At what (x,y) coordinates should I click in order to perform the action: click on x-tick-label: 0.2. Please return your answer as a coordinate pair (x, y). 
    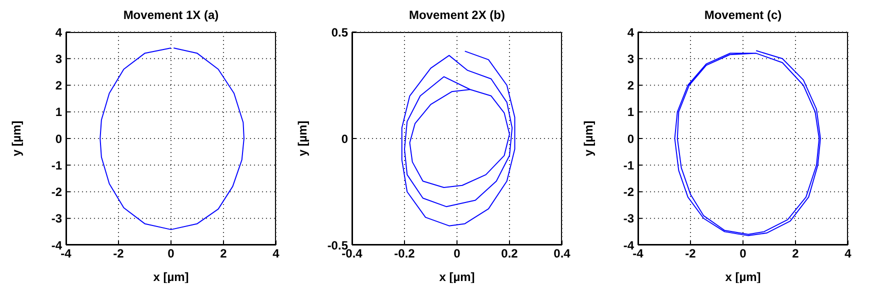
    Looking at the image, I should click on (509, 253).